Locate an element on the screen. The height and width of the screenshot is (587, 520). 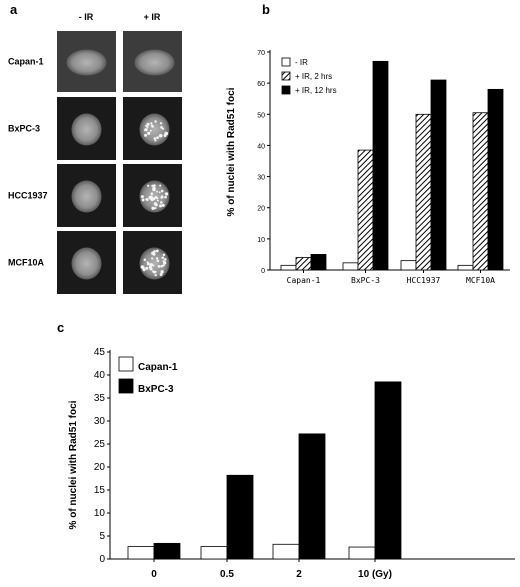
category-label-bxpc-3: BxPC-3 is located at coordinates (365, 280).